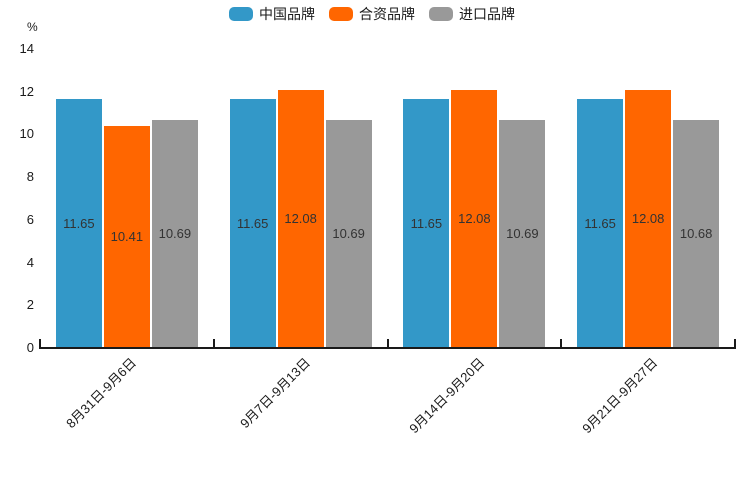 Image resolution: width=744 pixels, height=496 pixels. What do you see at coordinates (30, 347) in the screenshot?
I see `y-axis-tick-label: 0` at bounding box center [30, 347].